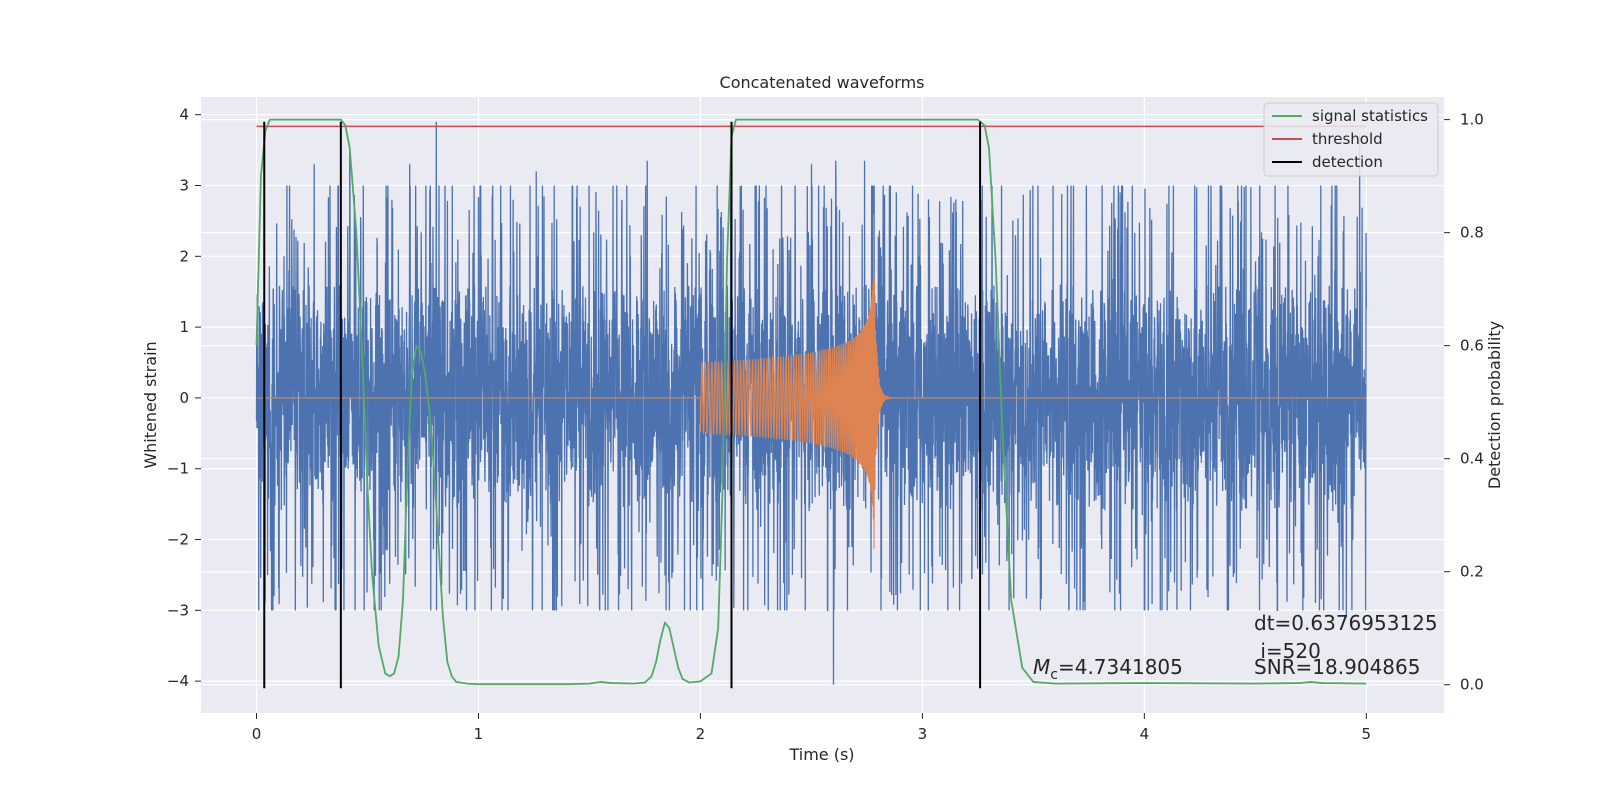  What do you see at coordinates (1287, 651) in the screenshot?
I see `annotation-i: i=520` at bounding box center [1287, 651].